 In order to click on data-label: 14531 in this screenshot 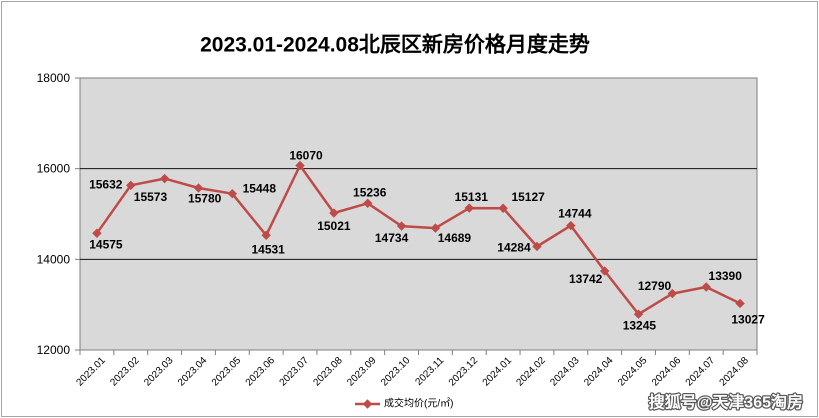, I will do `click(268, 249)`.